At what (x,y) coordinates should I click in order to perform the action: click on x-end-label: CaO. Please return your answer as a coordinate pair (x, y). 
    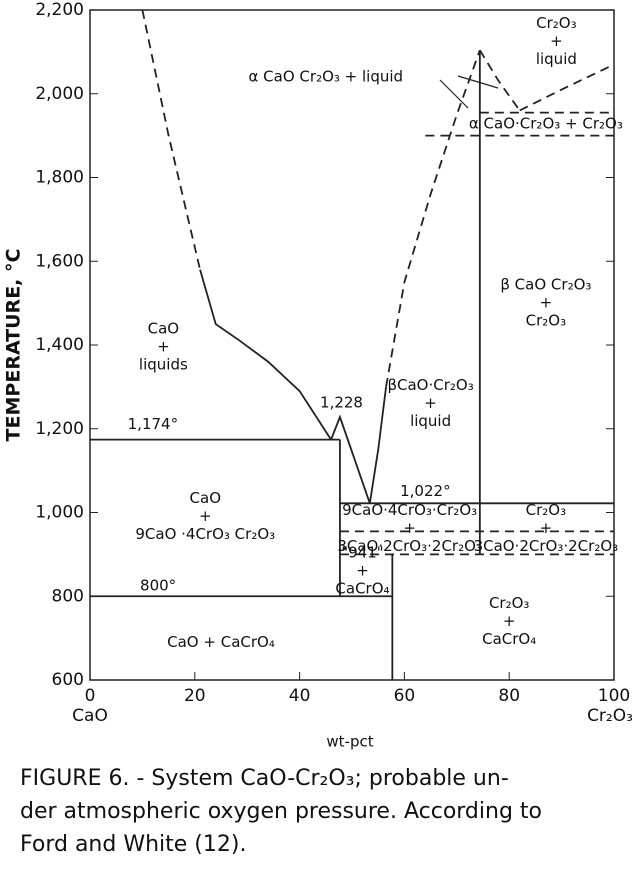
    Looking at the image, I should click on (90, 716).